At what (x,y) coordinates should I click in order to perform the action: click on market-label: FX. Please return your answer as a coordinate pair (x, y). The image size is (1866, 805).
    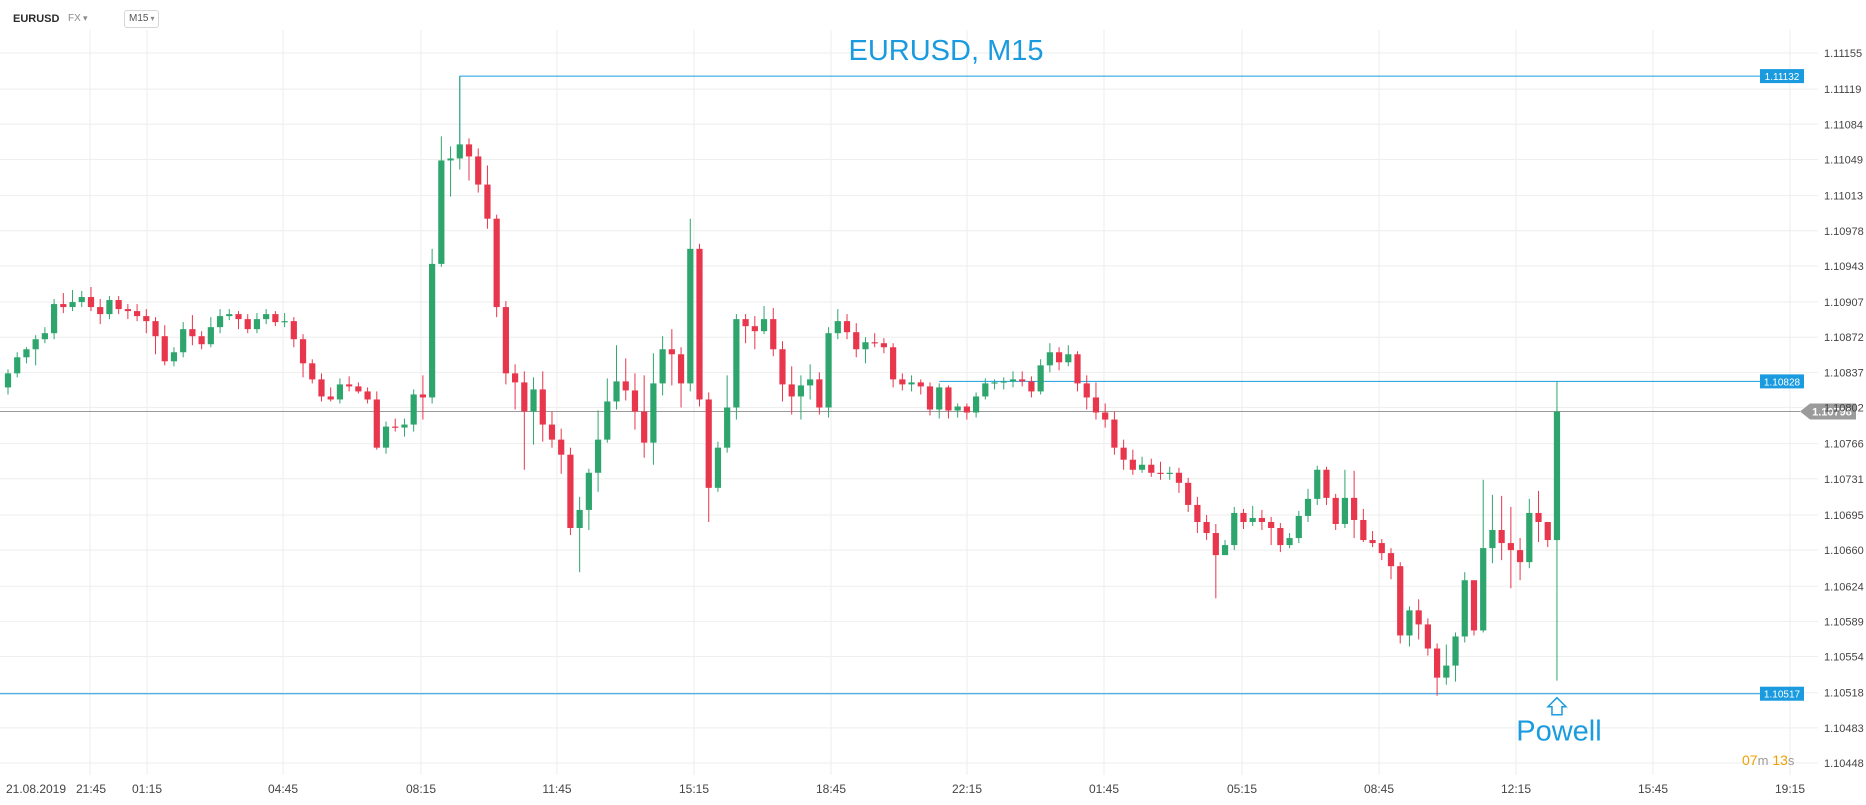
    Looking at the image, I should click on (74, 18).